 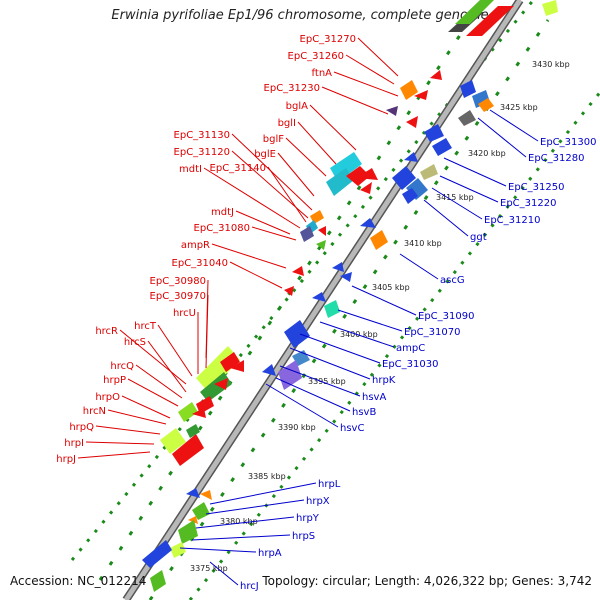 What do you see at coordinates (478, 237) in the screenshot?
I see `right-gene-label: ggt` at bounding box center [478, 237].